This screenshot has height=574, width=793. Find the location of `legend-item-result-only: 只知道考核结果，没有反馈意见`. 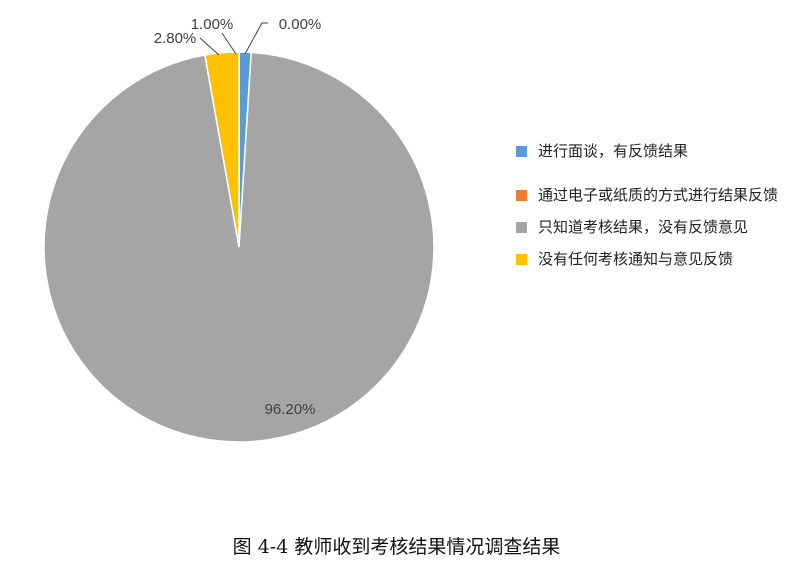

legend-item-result-only: 只知道考核结果，没有反馈意见 is located at coordinates (651, 227).